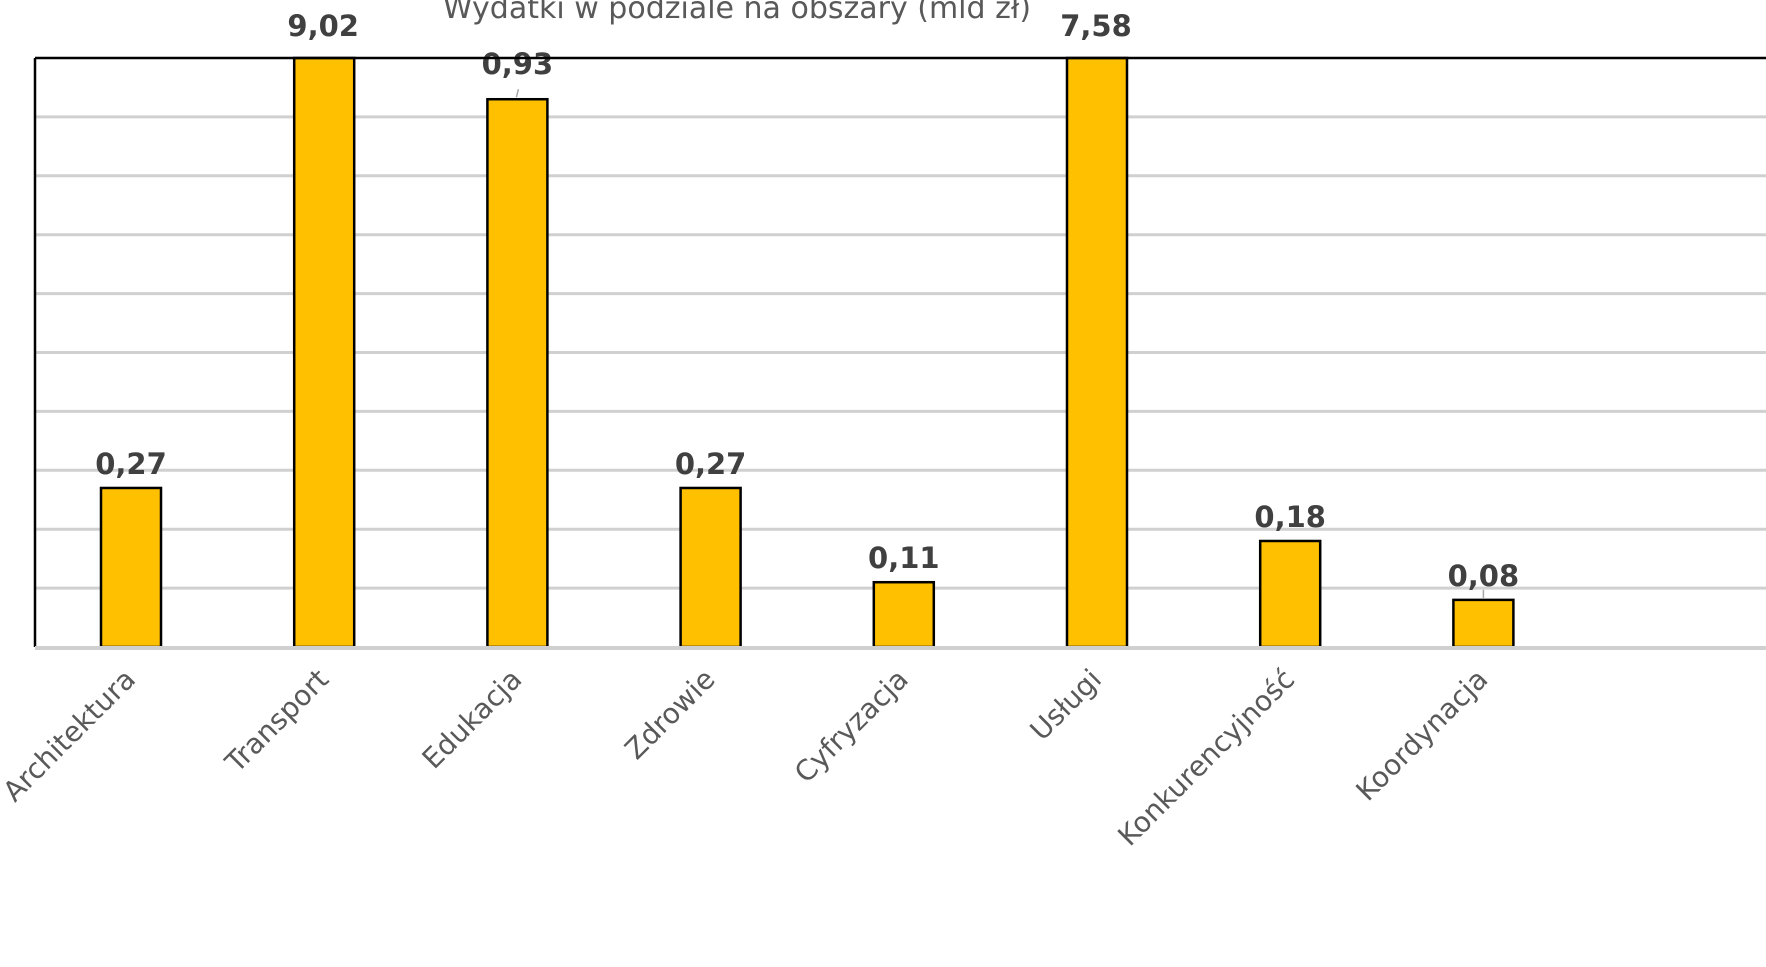 This screenshot has height=967, width=1766. Describe the element at coordinates (324, 352) in the screenshot. I see `bar-transport` at that location.